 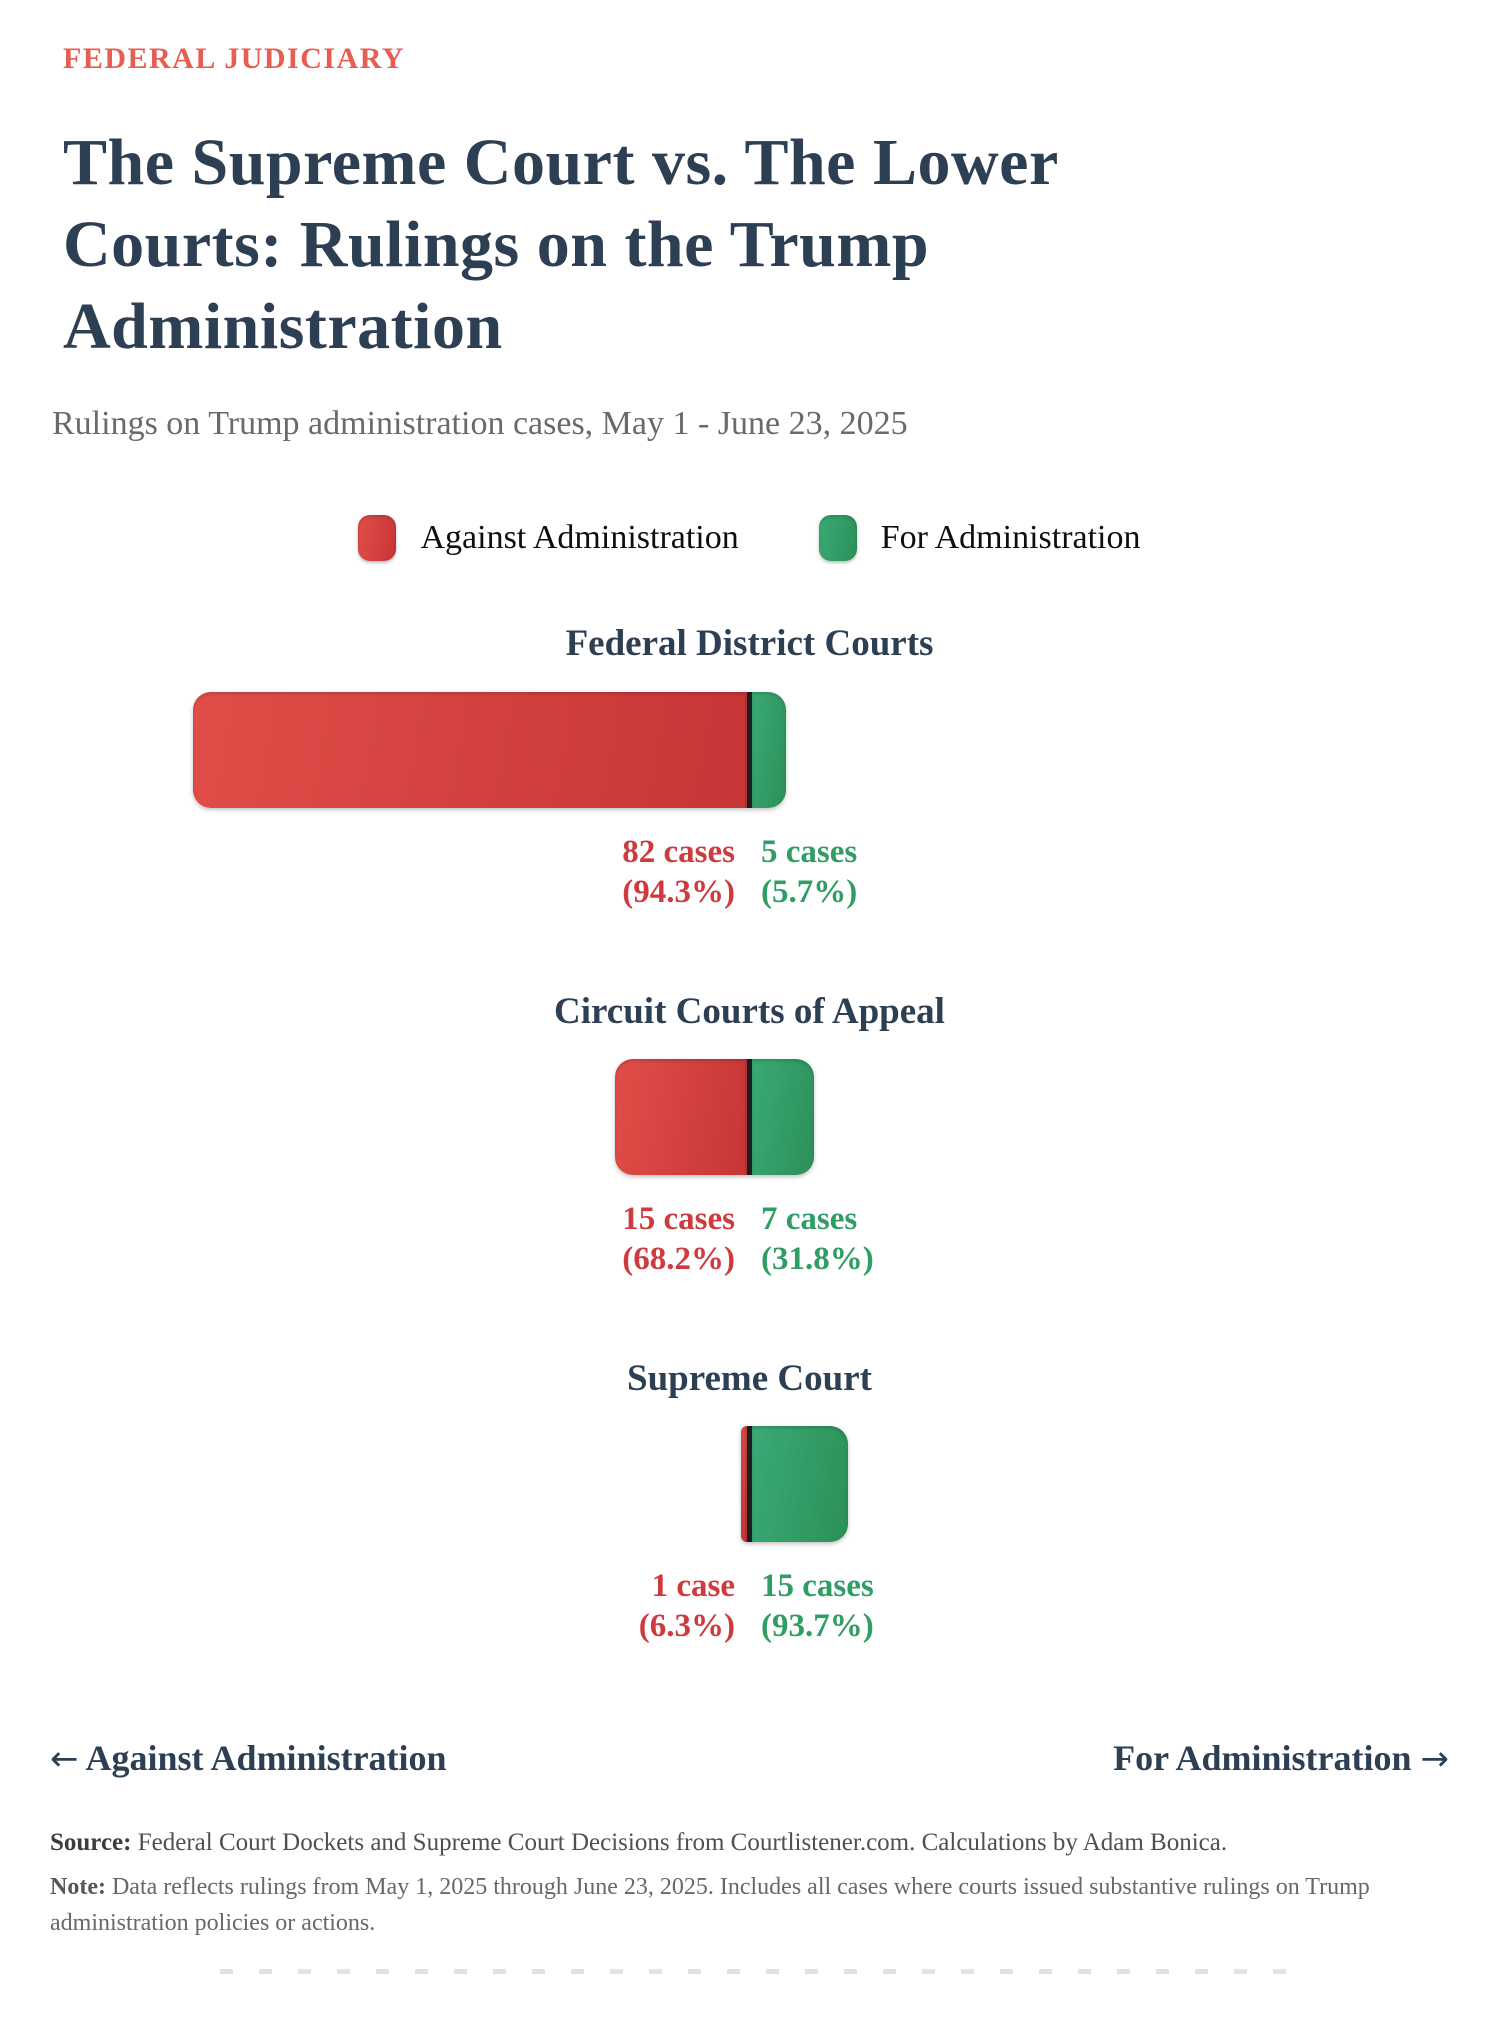 I want to click on label-against: 15 cases (68.2%), so click(x=684, y=1239).